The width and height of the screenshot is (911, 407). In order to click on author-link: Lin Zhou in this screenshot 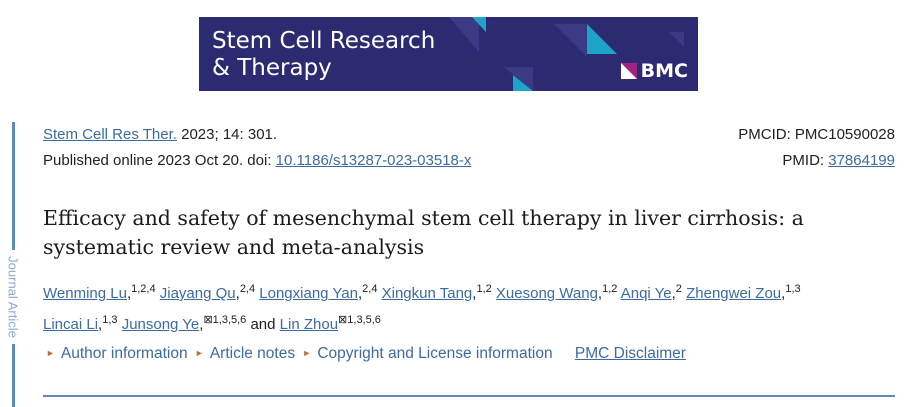, I will do `click(309, 324)`.